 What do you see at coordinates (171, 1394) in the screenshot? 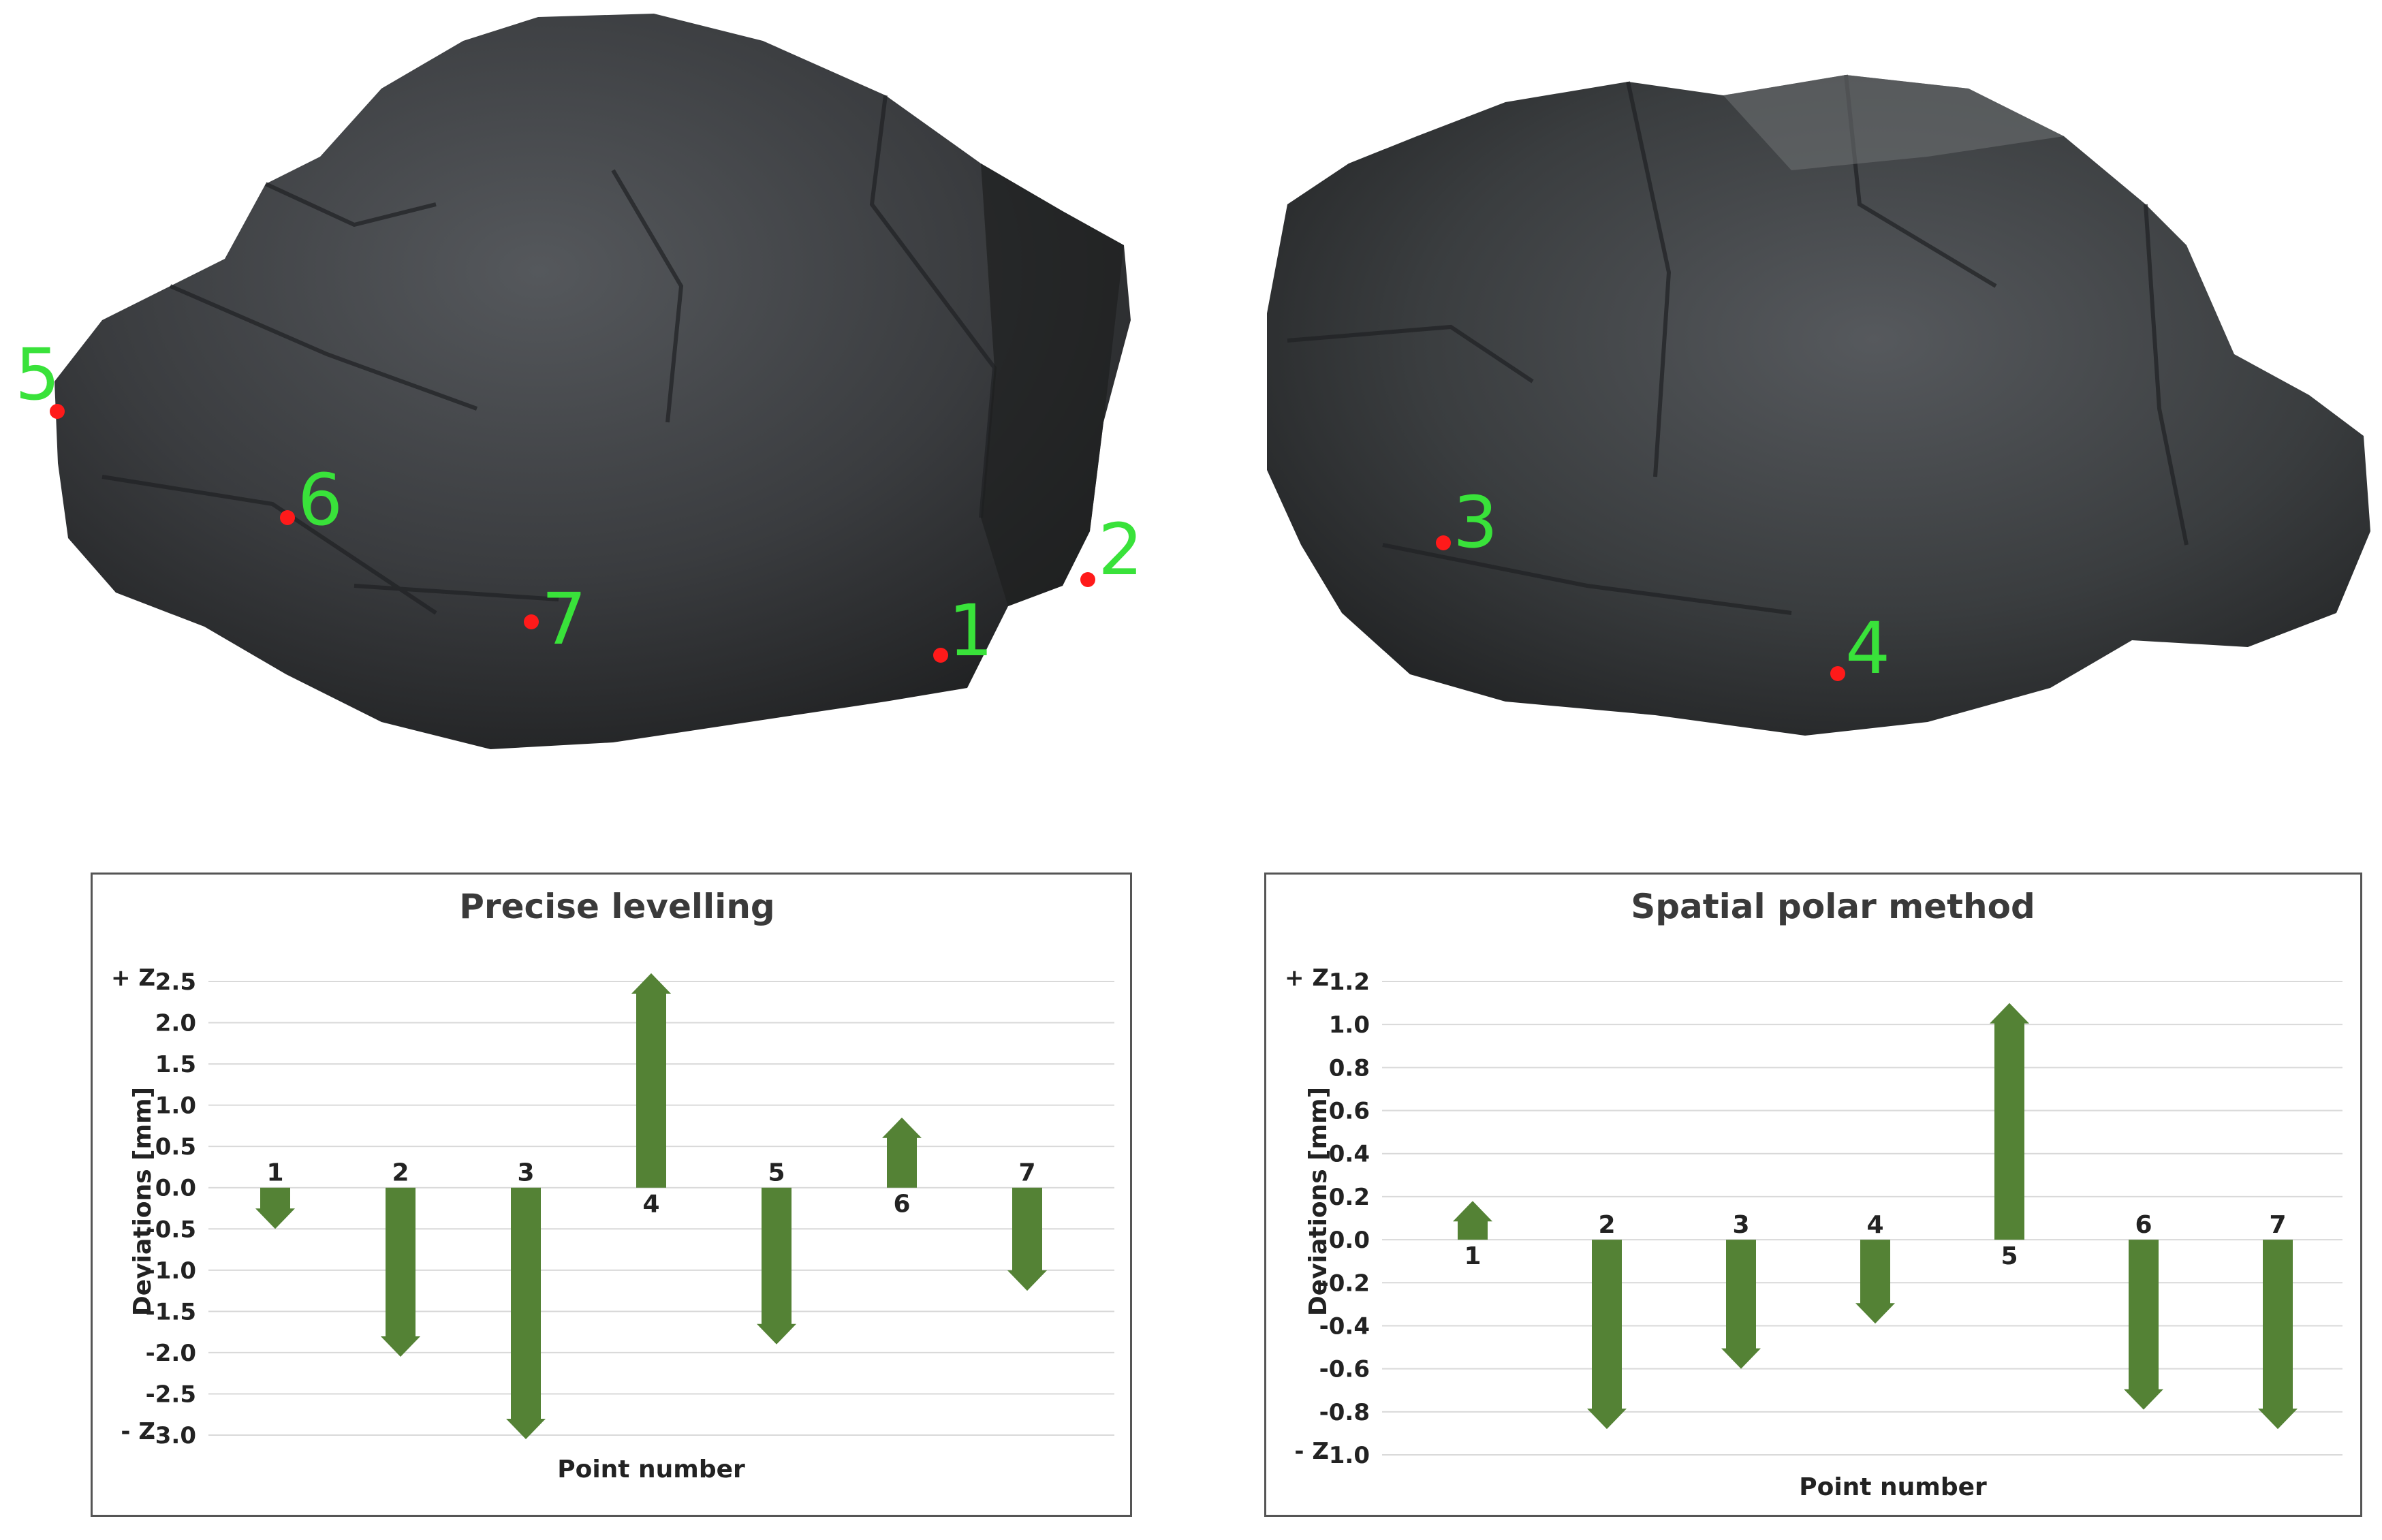
I see `y-tick-label: -2.5` at bounding box center [171, 1394].